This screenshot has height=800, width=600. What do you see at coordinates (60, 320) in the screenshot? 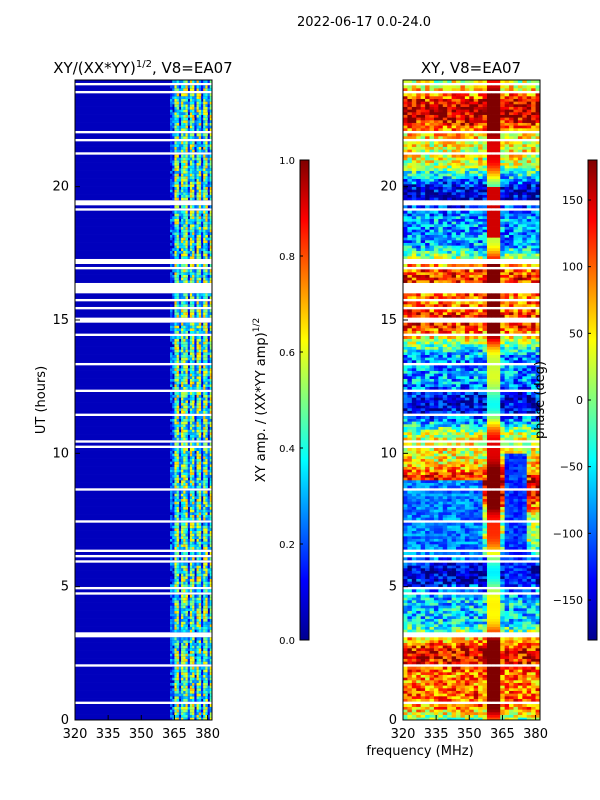
I see `y-tick-label: 15` at bounding box center [60, 320].